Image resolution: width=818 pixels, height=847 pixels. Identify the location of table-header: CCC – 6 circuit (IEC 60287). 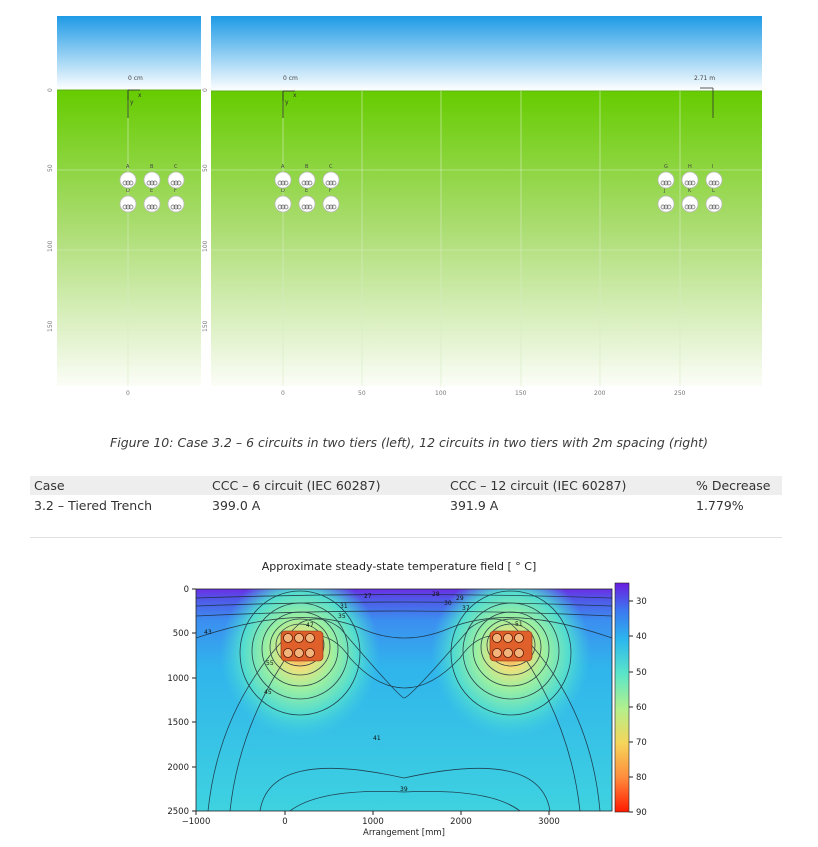
(327, 485).